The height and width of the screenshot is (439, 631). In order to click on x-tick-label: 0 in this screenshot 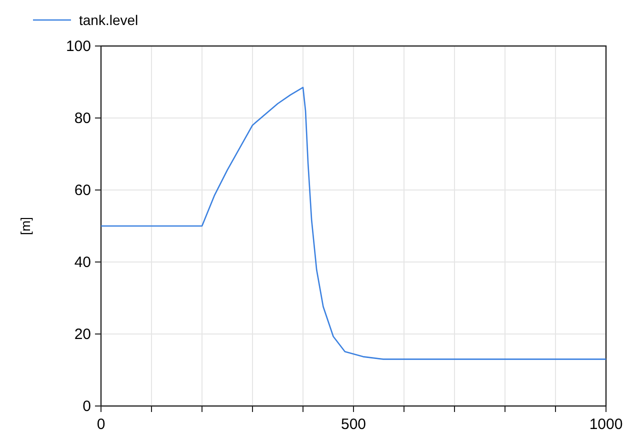, I will do `click(101, 424)`.